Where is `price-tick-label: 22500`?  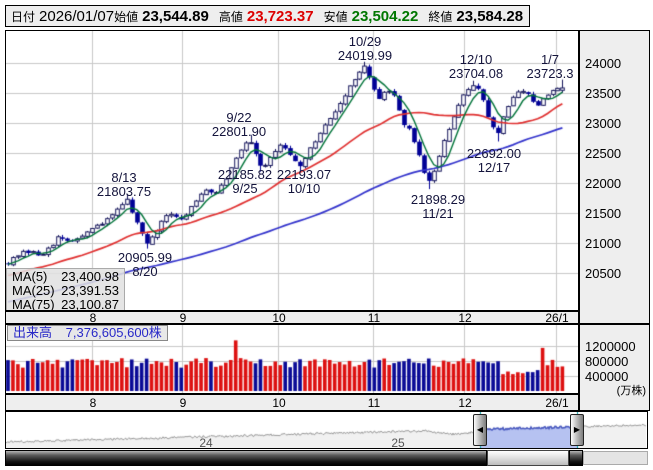
price-tick-label: 22500 is located at coordinates (603, 153).